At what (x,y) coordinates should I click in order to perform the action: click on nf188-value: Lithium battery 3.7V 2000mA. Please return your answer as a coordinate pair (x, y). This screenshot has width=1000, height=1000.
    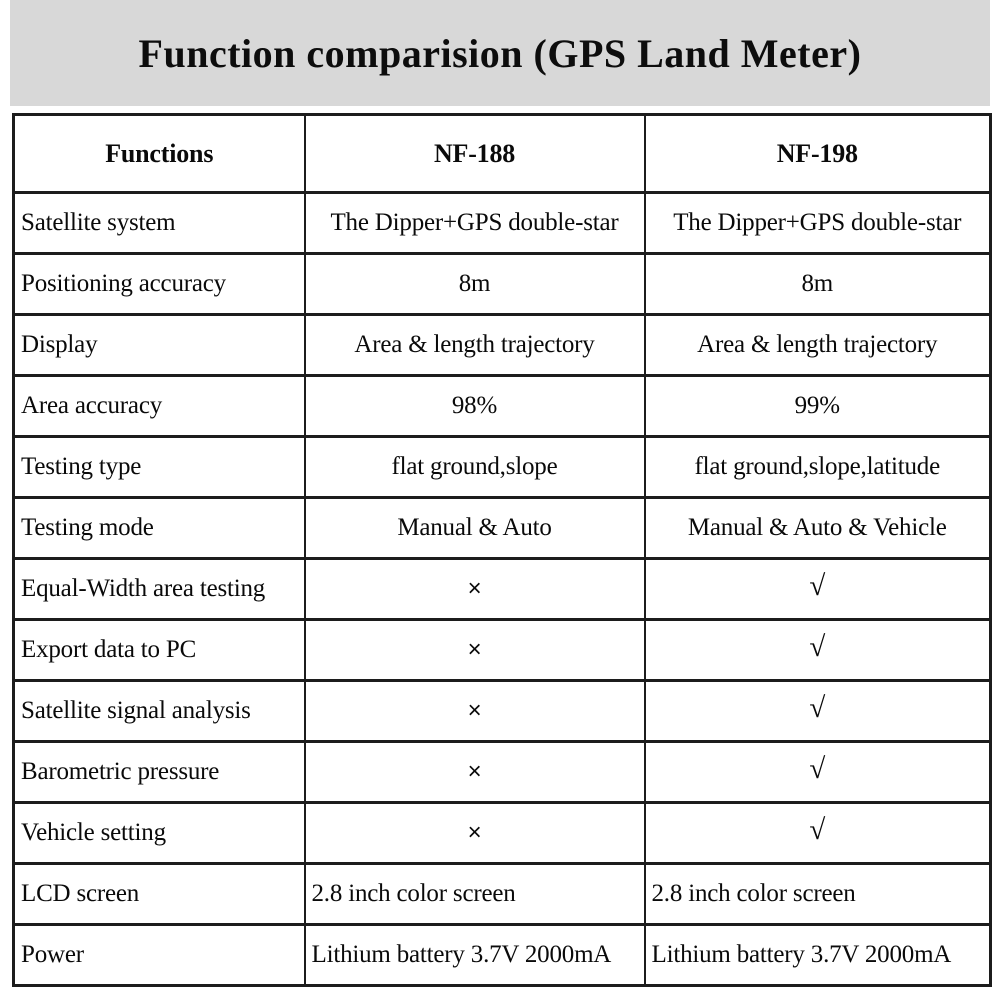
    Looking at the image, I should click on (474, 955).